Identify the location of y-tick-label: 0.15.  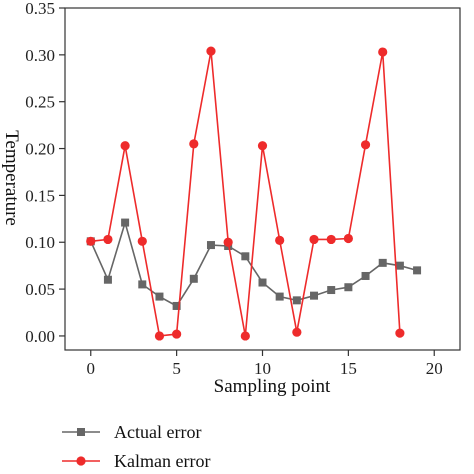
(40, 195).